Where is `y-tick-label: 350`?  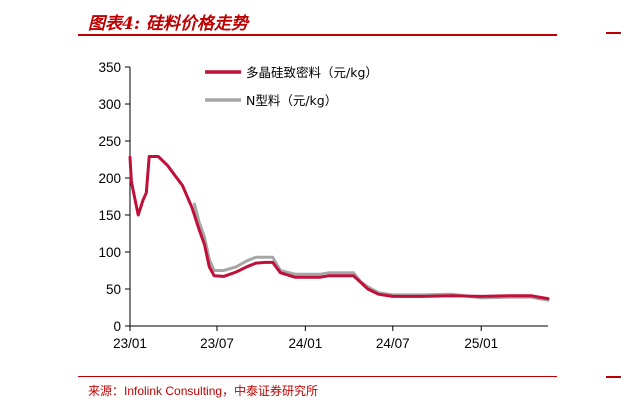 y-tick-label: 350 is located at coordinates (109, 67).